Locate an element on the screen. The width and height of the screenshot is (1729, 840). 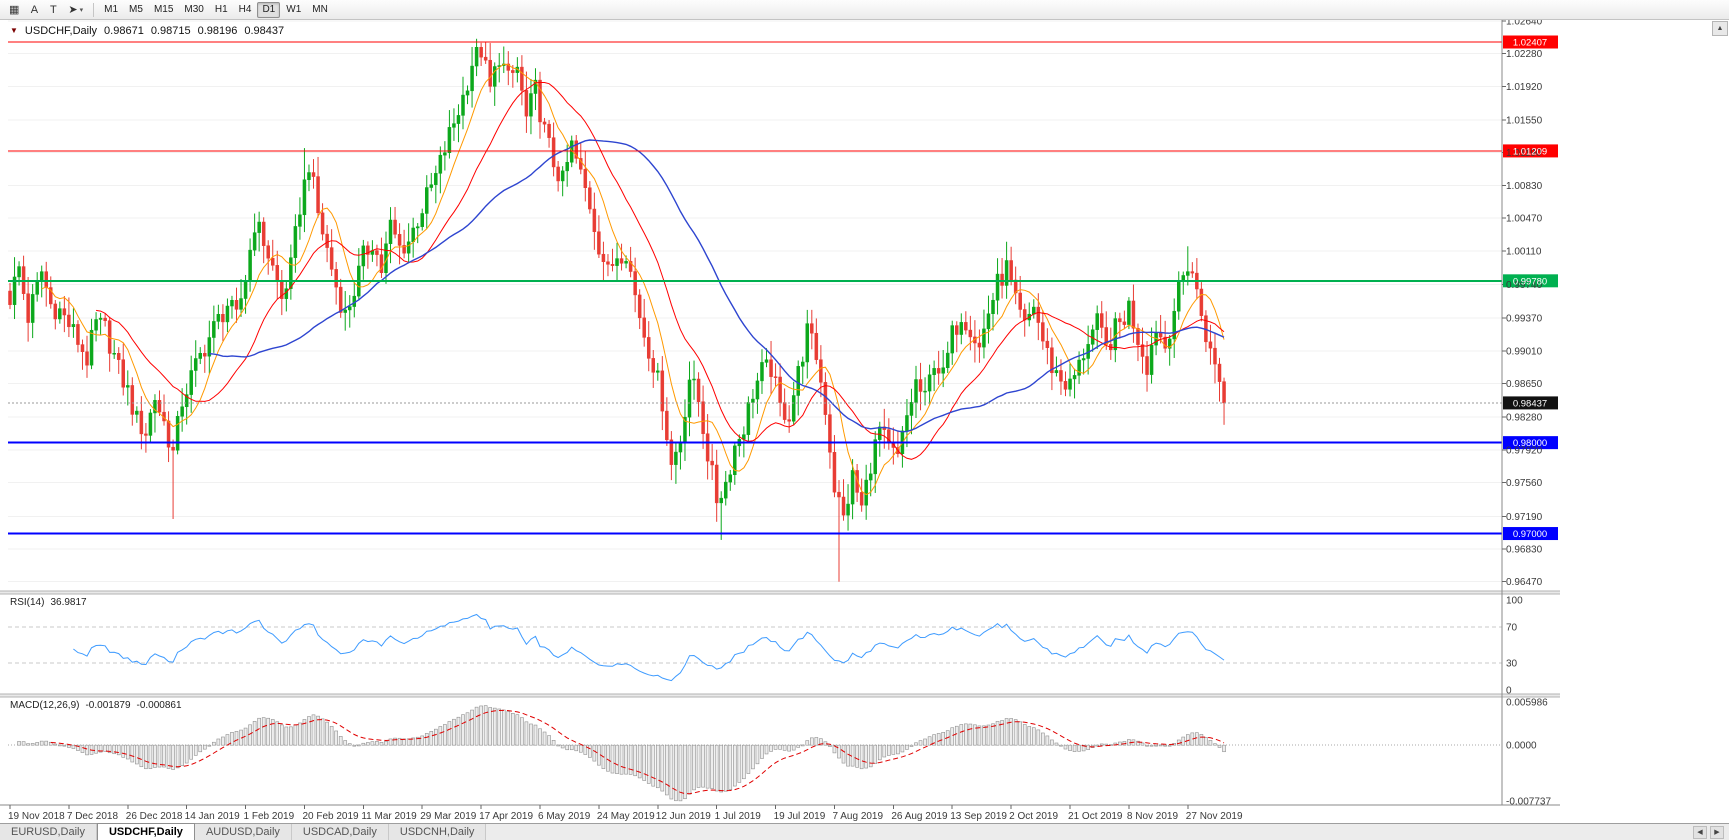
svg-text: 0.98650 is located at coordinates (1524, 384).